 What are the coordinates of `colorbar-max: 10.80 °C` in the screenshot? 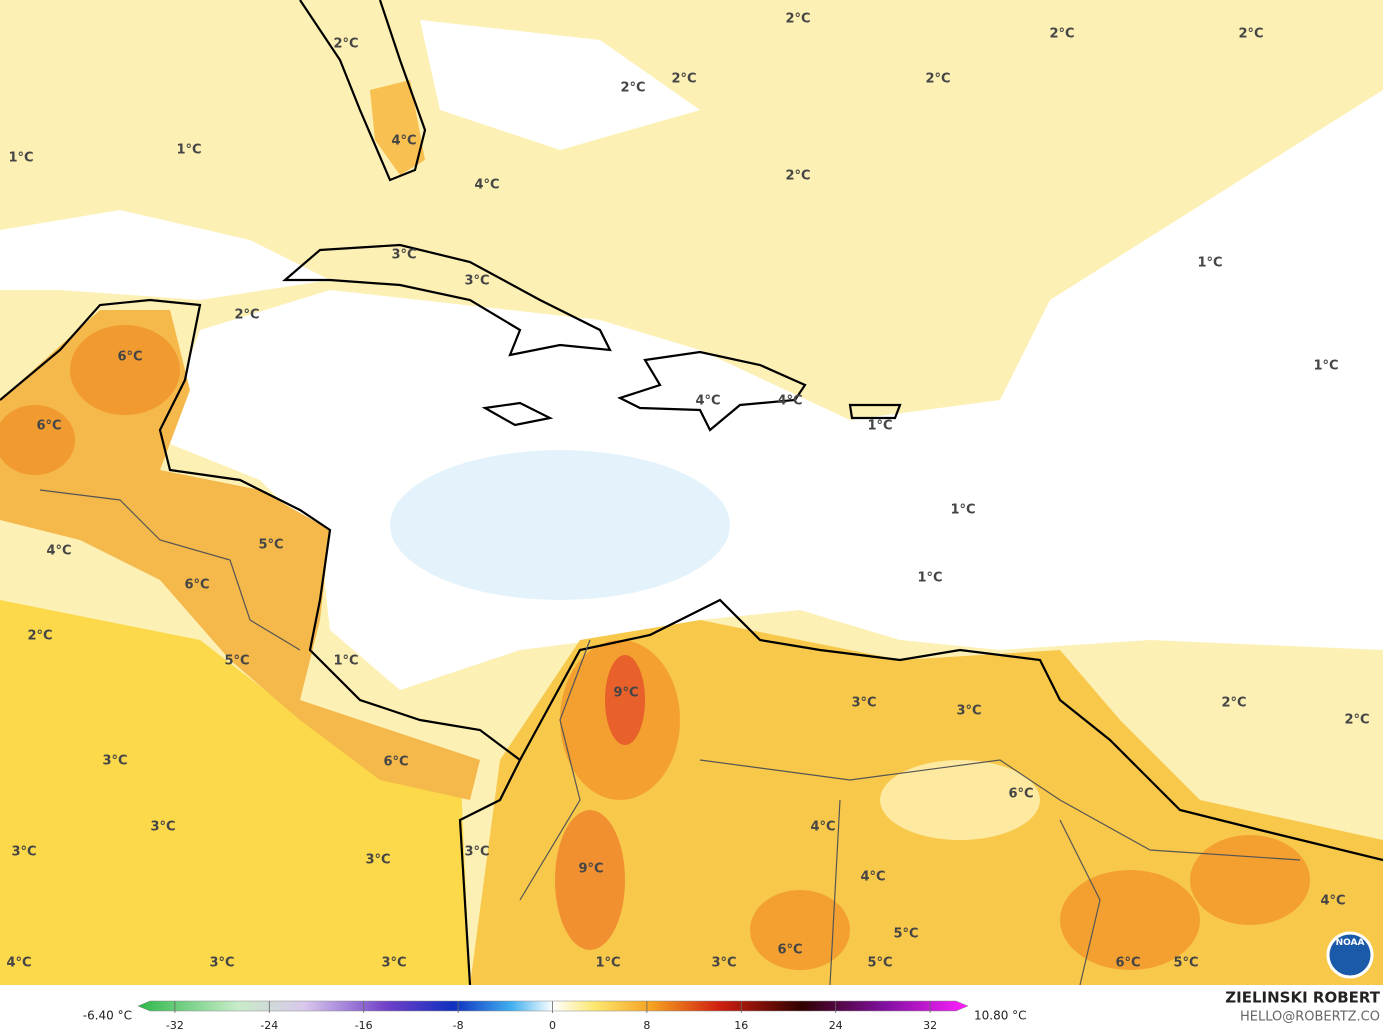 It's located at (1000, 1016).